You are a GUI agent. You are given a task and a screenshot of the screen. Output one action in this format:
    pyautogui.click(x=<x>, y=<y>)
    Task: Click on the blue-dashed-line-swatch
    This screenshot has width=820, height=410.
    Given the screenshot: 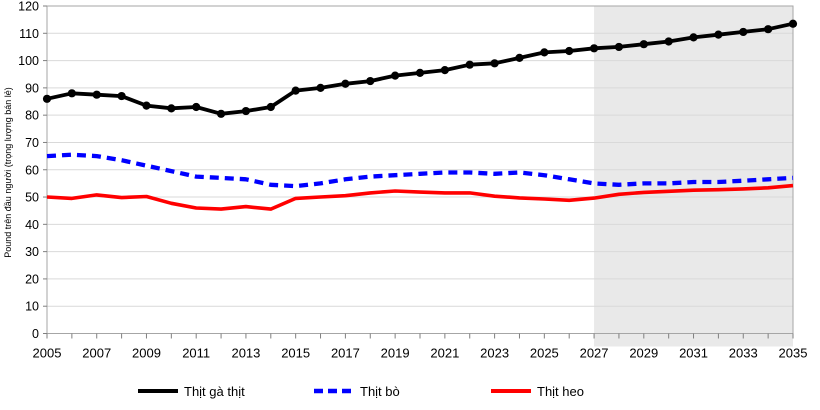 What is the action you would take?
    pyautogui.click(x=334, y=391)
    